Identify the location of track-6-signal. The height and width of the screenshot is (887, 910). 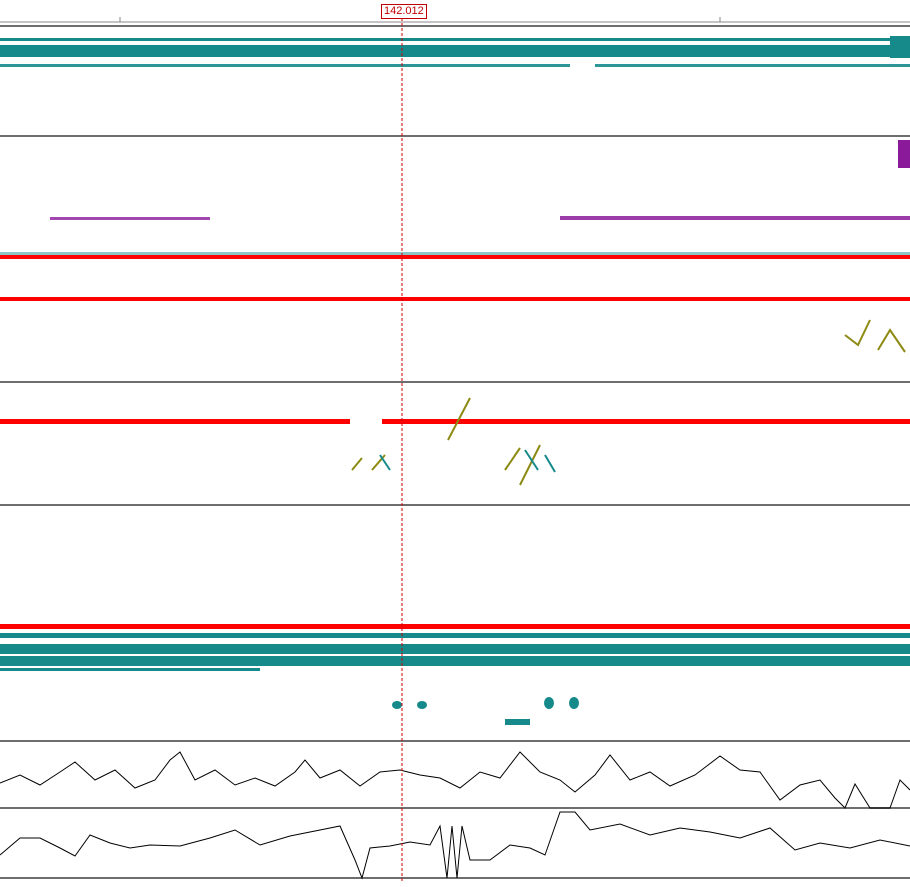
(455, 845).